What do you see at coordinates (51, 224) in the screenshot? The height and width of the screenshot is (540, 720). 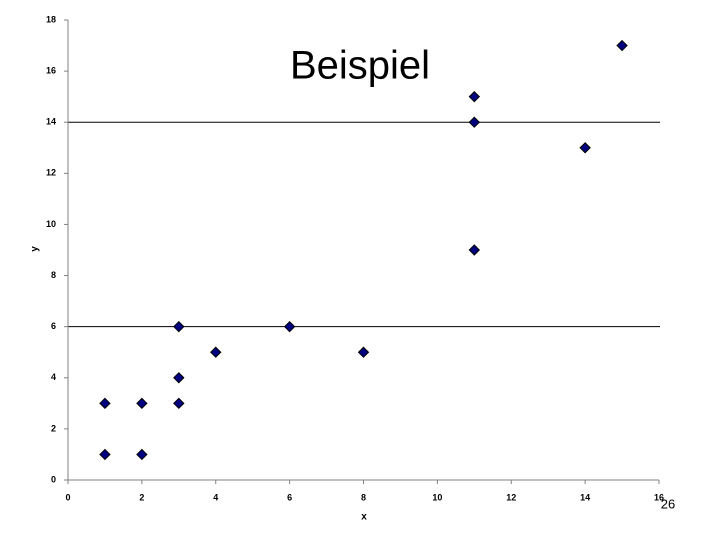 I see `y-tick-label: 10` at bounding box center [51, 224].